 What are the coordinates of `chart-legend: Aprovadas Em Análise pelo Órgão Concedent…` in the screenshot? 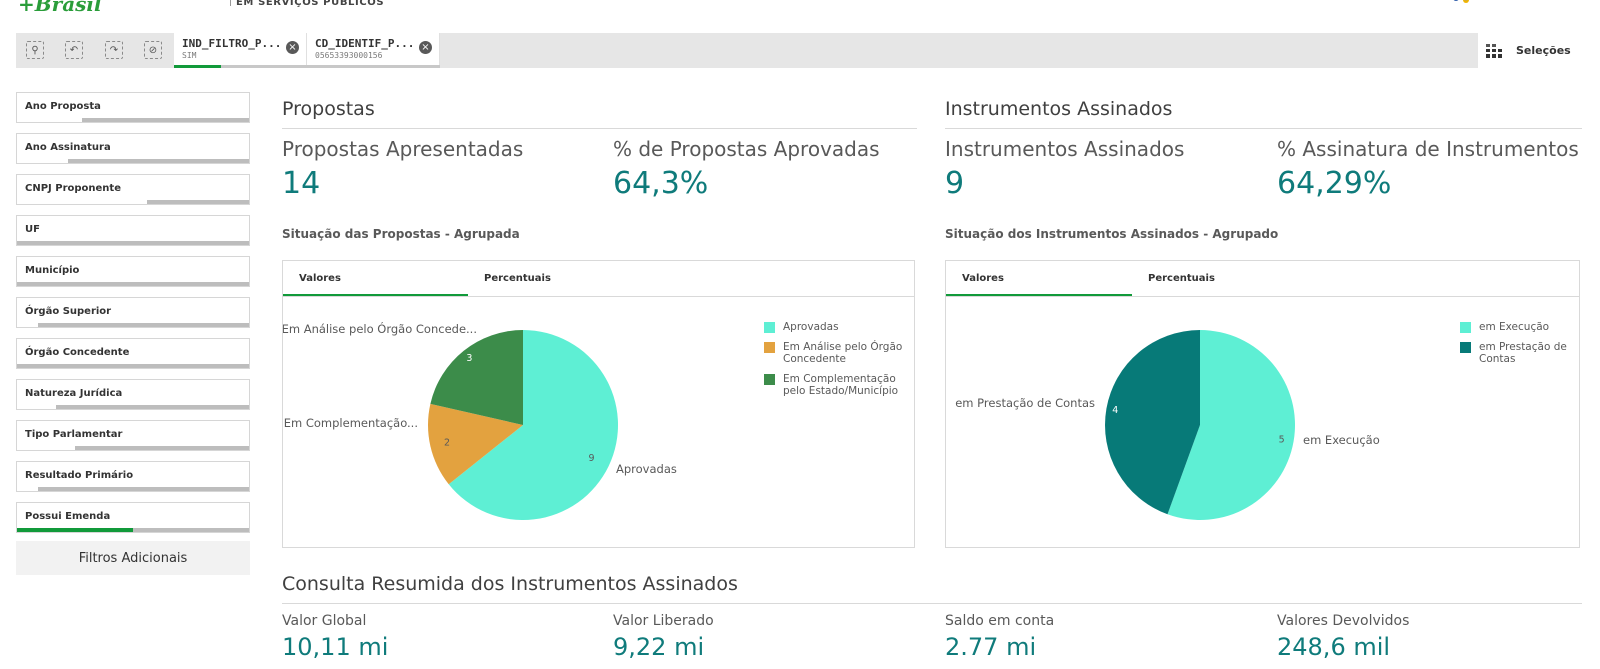 It's located at (836, 363).